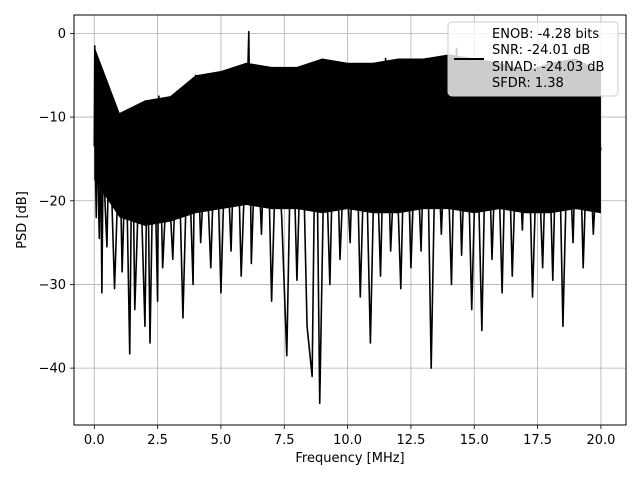 Image resolution: width=640 pixels, height=480 pixels. What do you see at coordinates (62, 34) in the screenshot?
I see `y-tick-label: 0` at bounding box center [62, 34].